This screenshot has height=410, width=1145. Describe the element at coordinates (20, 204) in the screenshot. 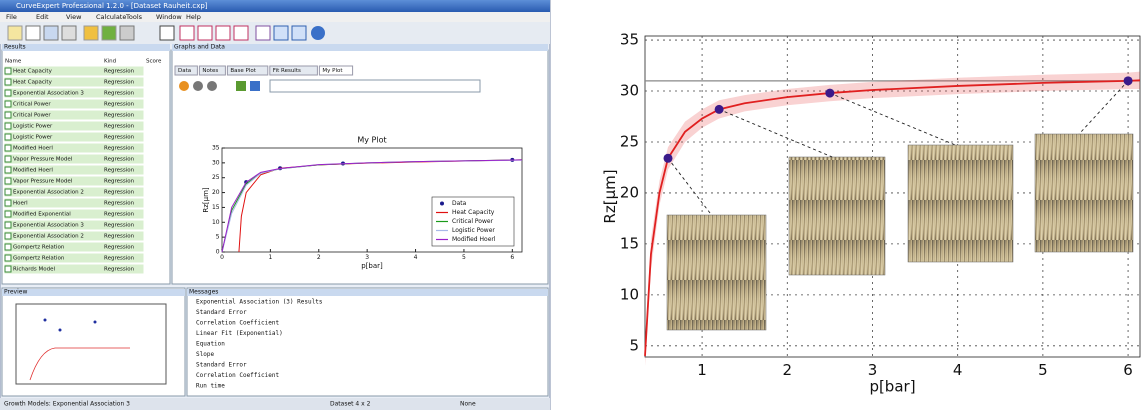

I see `result-cell: Hoerl` at that location.